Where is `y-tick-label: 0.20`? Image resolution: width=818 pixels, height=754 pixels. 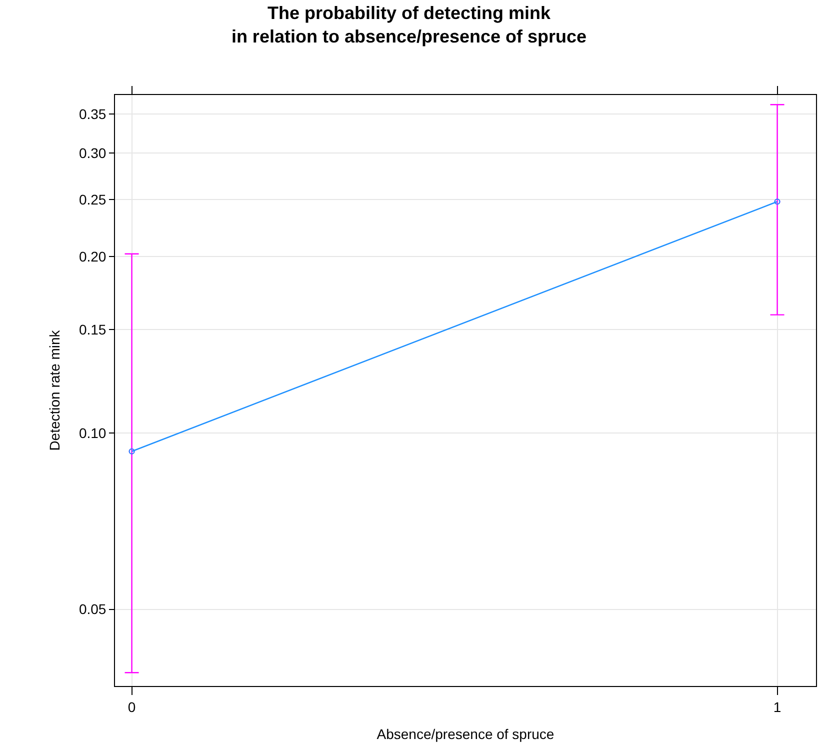 y-tick-label: 0.20 is located at coordinates (92, 256).